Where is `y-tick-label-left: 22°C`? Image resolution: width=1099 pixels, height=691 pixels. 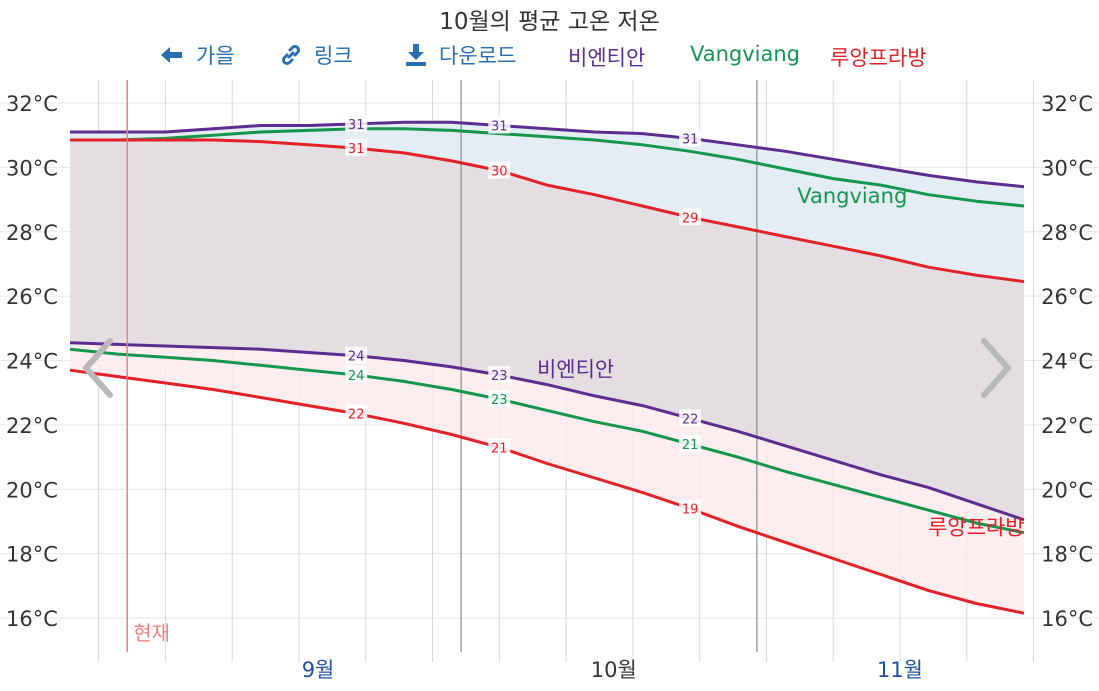 y-tick-label-left: 22°C is located at coordinates (32, 426).